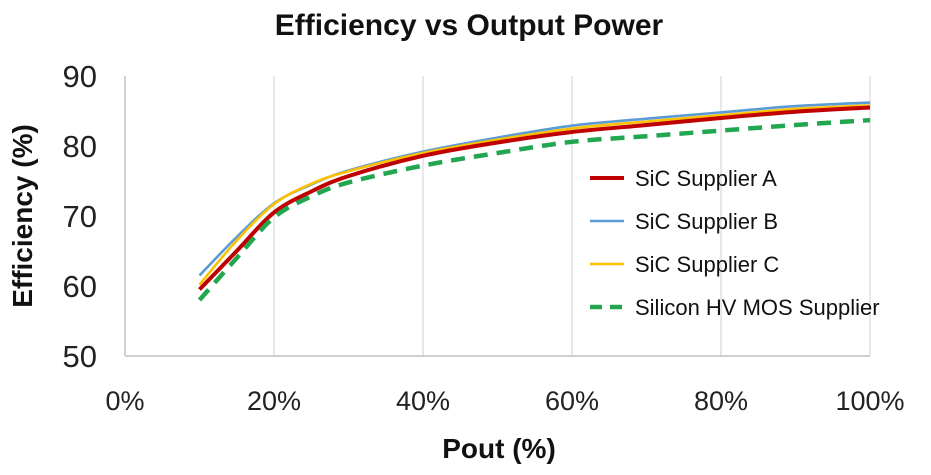 The height and width of the screenshot is (475, 931). Describe the element at coordinates (499, 448) in the screenshot. I see `x-axis-label: Pout (%)` at that location.